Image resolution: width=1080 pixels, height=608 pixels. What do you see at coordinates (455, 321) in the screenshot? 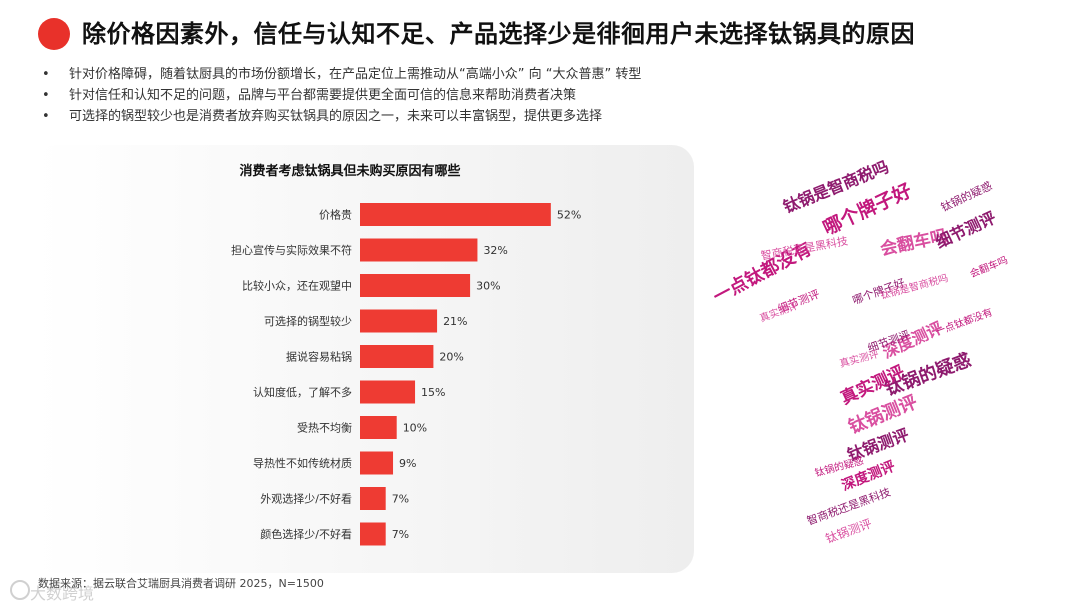
I see `value-label: 21%` at bounding box center [455, 321].